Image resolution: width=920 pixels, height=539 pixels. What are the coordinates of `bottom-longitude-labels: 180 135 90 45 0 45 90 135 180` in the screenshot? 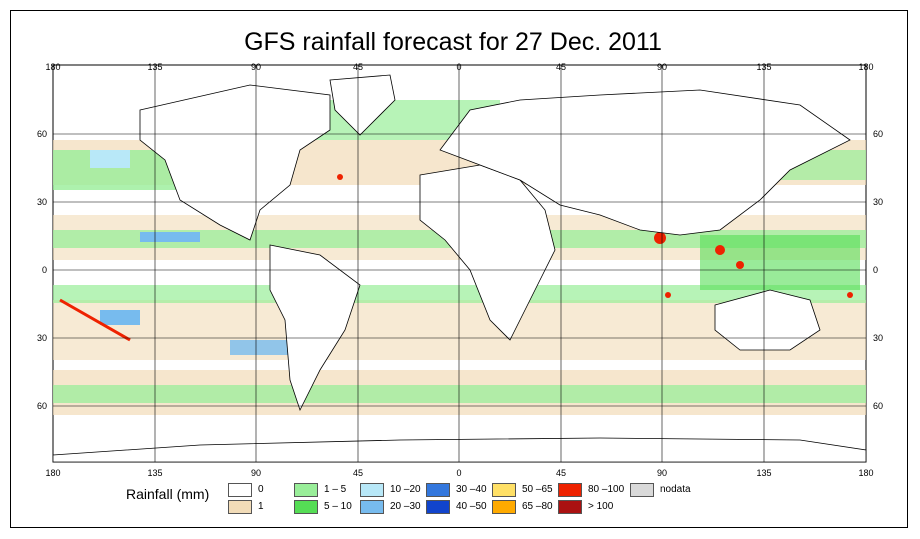 It's located at (459, 473).